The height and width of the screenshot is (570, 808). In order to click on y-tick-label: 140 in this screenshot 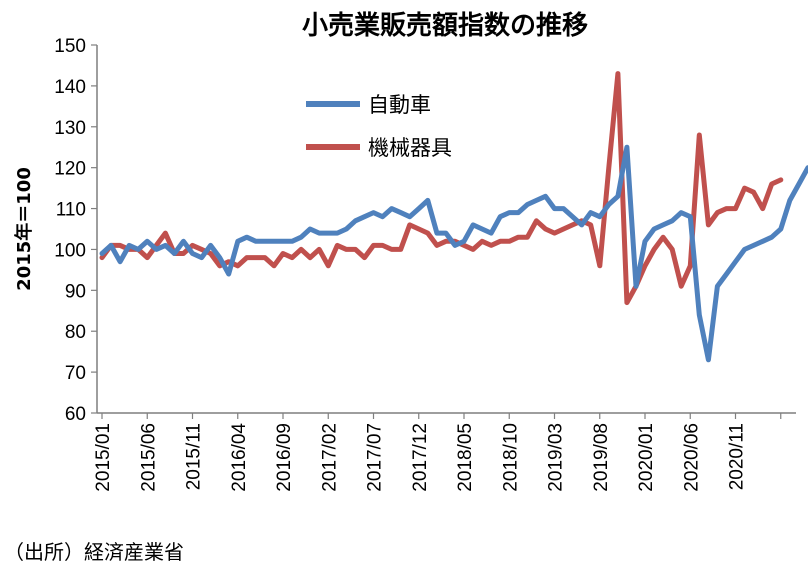, I will do `click(70, 87)`.